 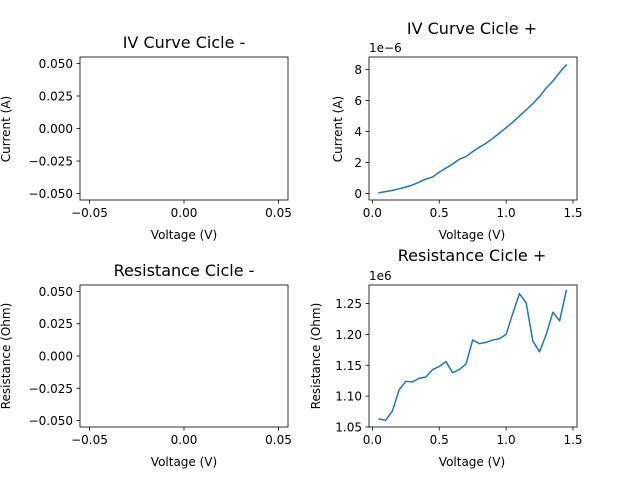 What do you see at coordinates (348, 428) in the screenshot?
I see `y-tick-label: 1.05` at bounding box center [348, 428].